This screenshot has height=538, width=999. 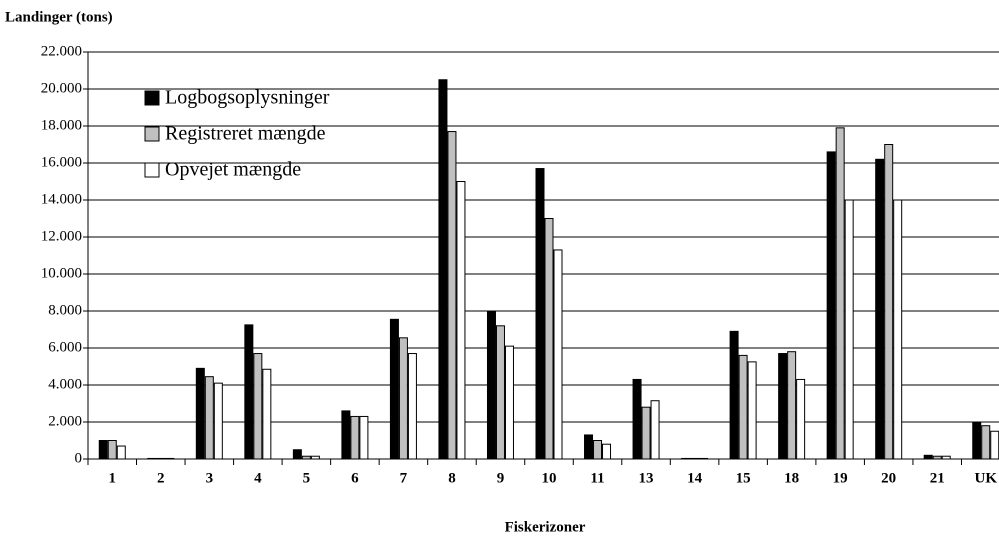 I want to click on y-tick-label: 4.000, so click(x=65, y=384).